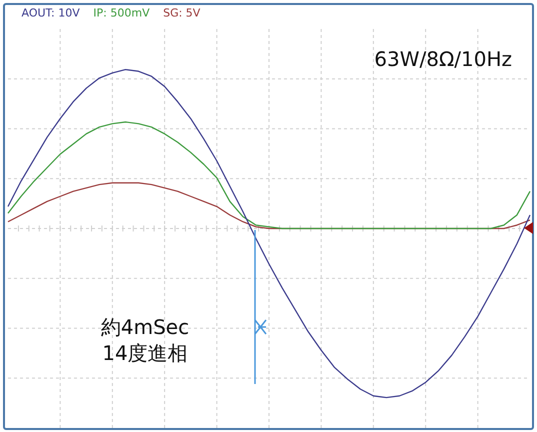 The width and height of the screenshot is (537, 432). What do you see at coordinates (145, 340) in the screenshot?
I see `annotation: 約4mSec 14度進相` at bounding box center [145, 340].